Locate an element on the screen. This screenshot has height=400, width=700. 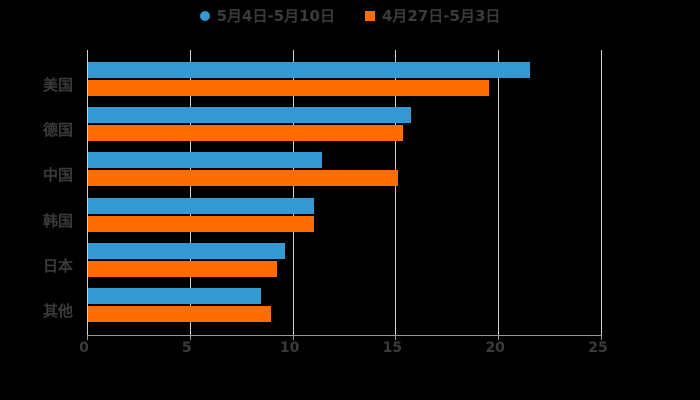
category-label-2: 中国 is located at coordinates (57, 175).